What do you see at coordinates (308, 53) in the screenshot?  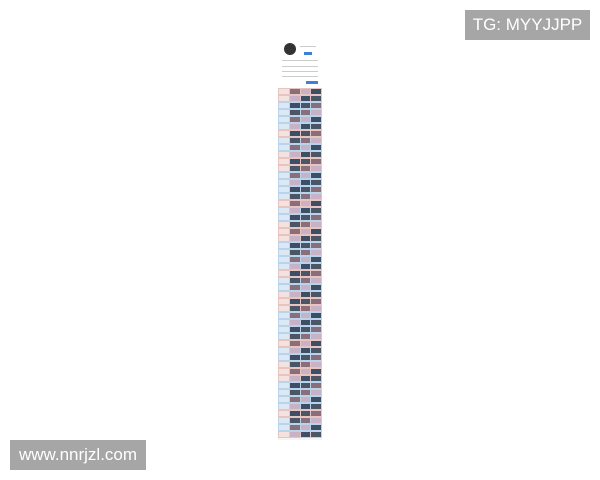 I see `follow-button` at bounding box center [308, 53].